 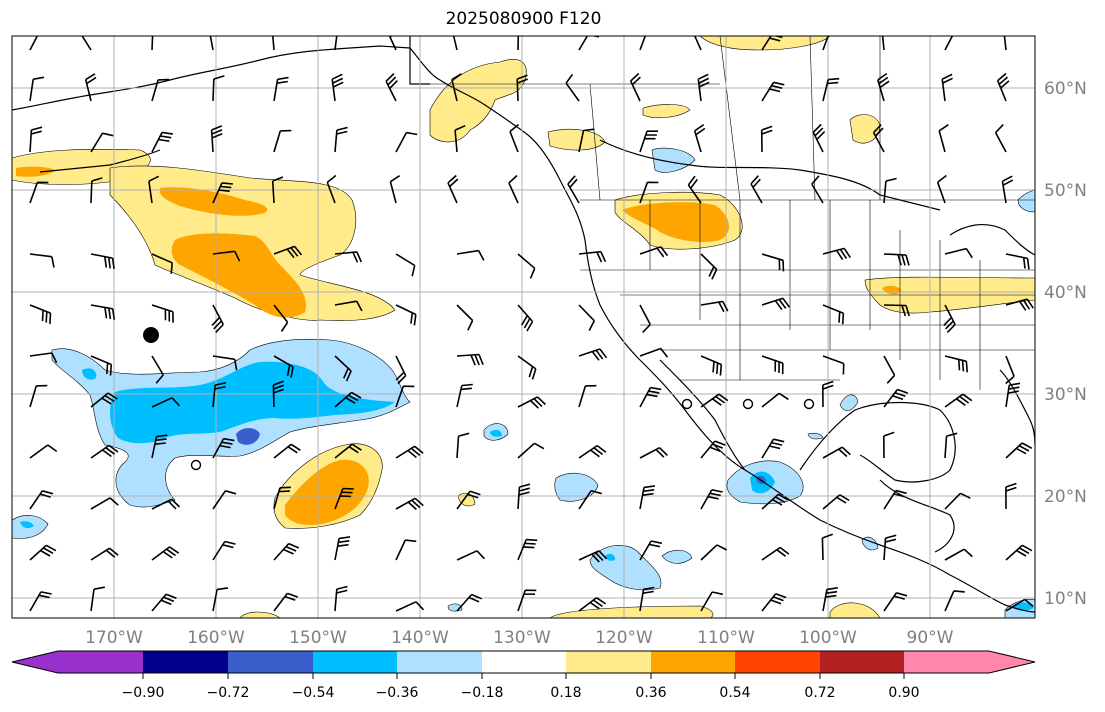 What do you see at coordinates (143, 693) in the screenshot?
I see `colorbar-tick-label: −0.90` at bounding box center [143, 693].